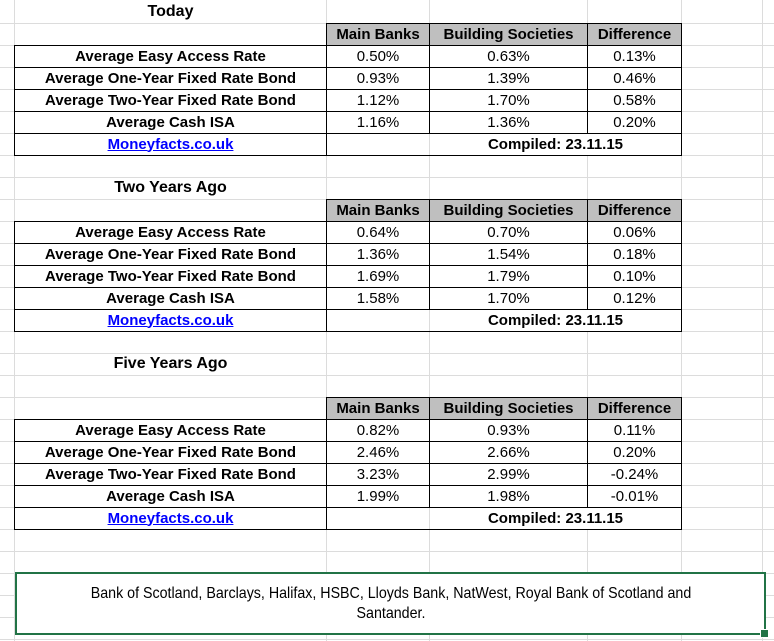 This screenshot has width=774, height=641. I want to click on value-cell: 2.66%, so click(508, 452).